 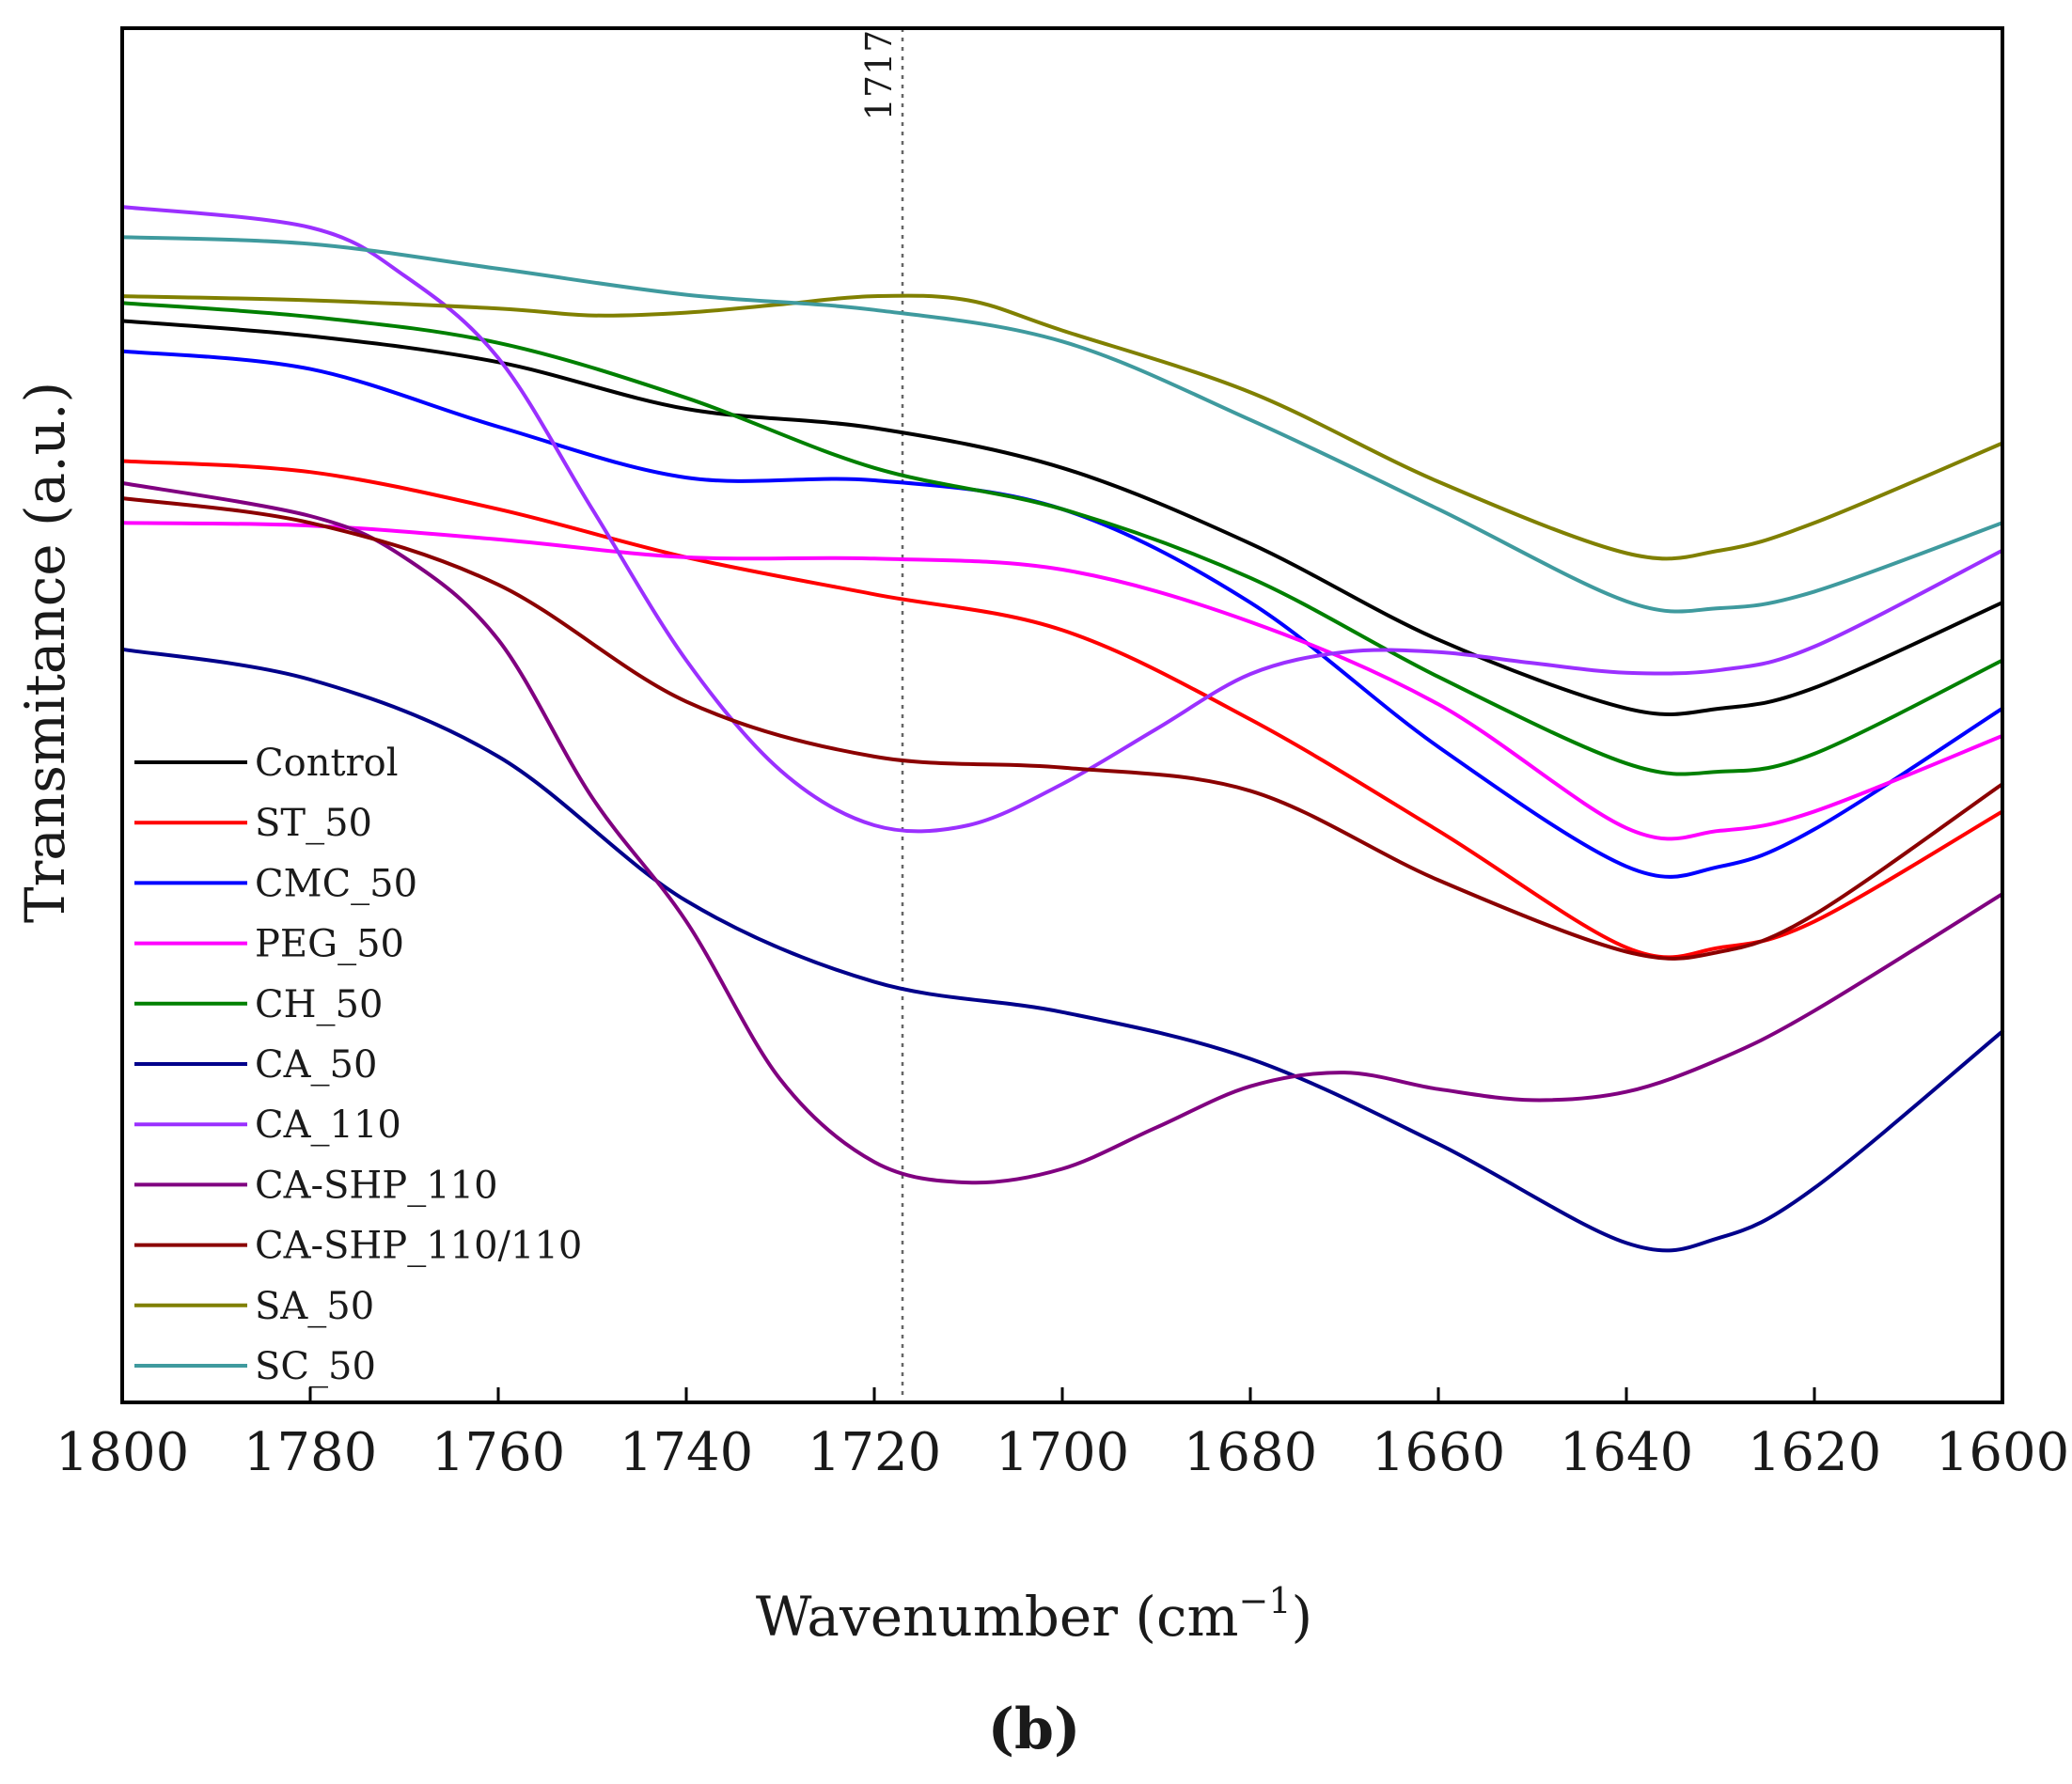 I want to click on x-axis-title: Wavenumber (cm−1), so click(x=1034, y=1614).